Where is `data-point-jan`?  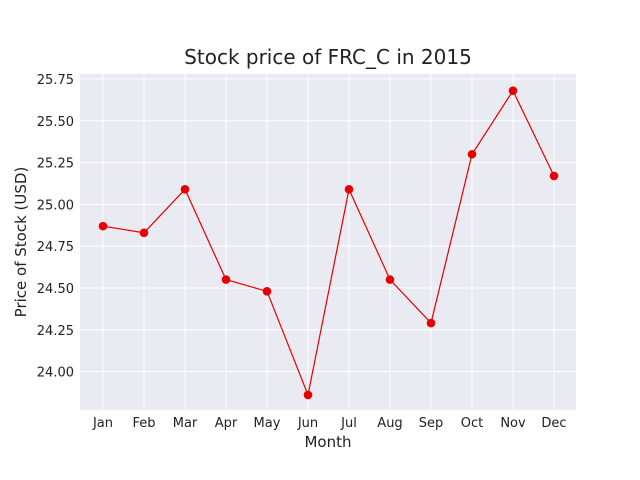
data-point-jan is located at coordinates (103, 226).